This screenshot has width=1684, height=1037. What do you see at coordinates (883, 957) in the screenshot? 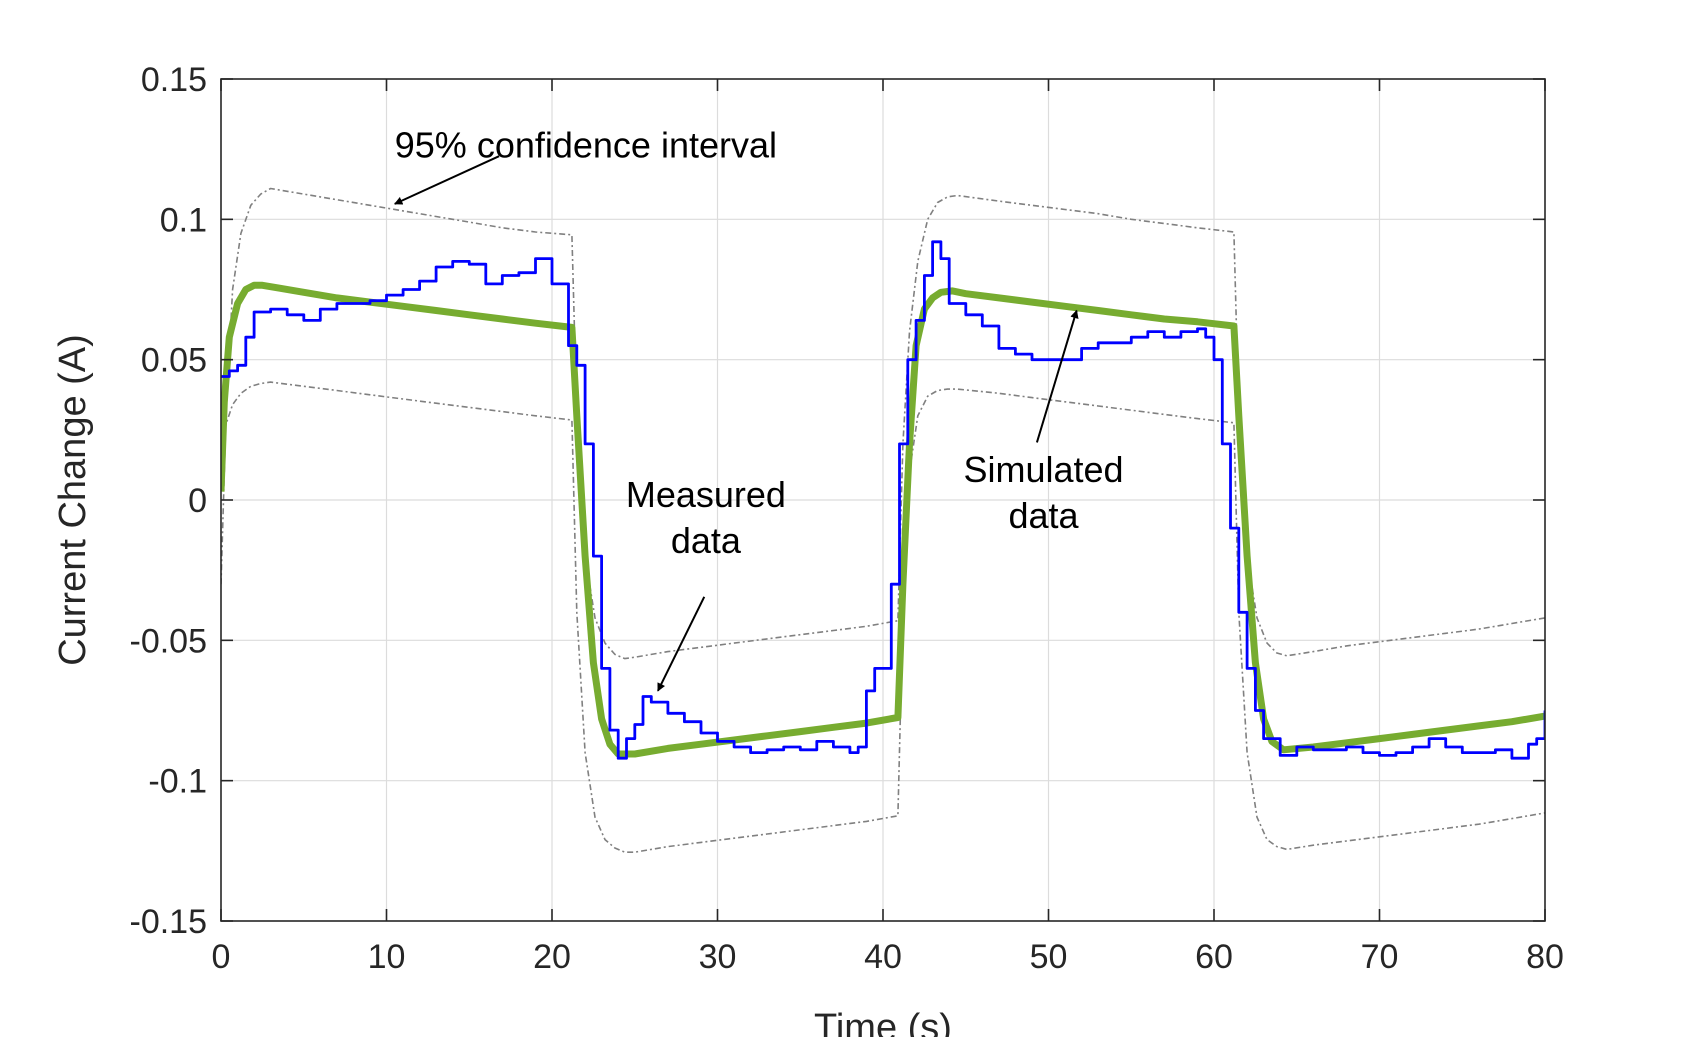
I see `x-tick-label: 40` at bounding box center [883, 957].